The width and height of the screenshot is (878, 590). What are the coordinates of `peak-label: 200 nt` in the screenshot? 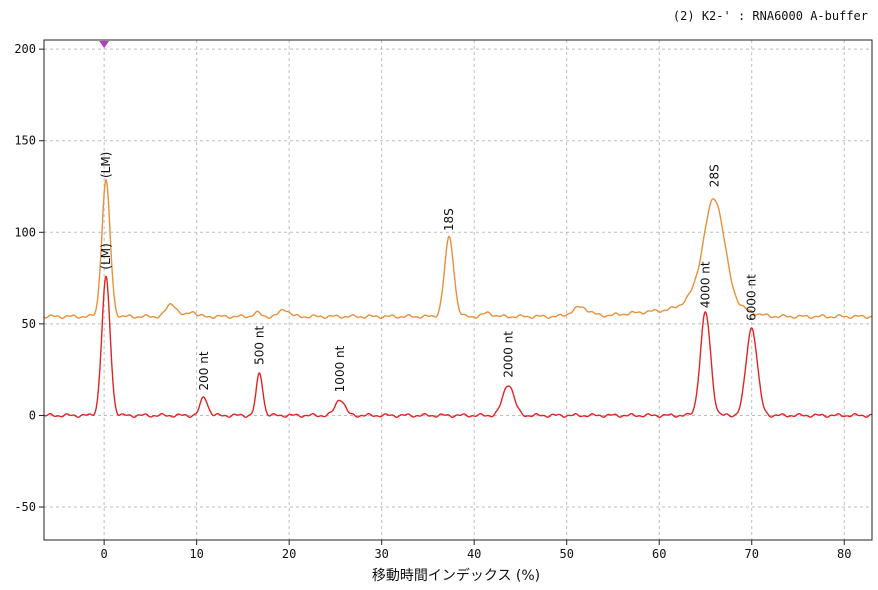 It's located at (204, 370).